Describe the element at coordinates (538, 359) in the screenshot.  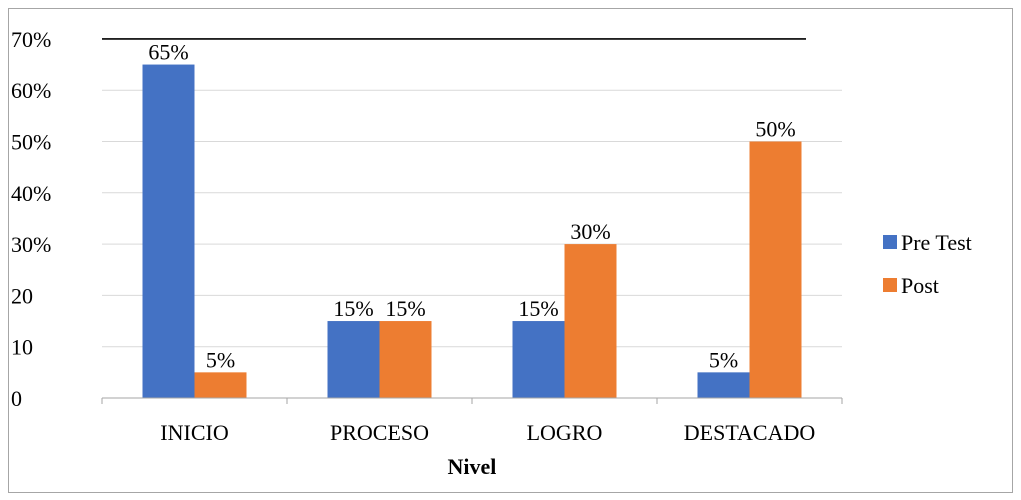
I see `bar-pre-test-logro` at that location.